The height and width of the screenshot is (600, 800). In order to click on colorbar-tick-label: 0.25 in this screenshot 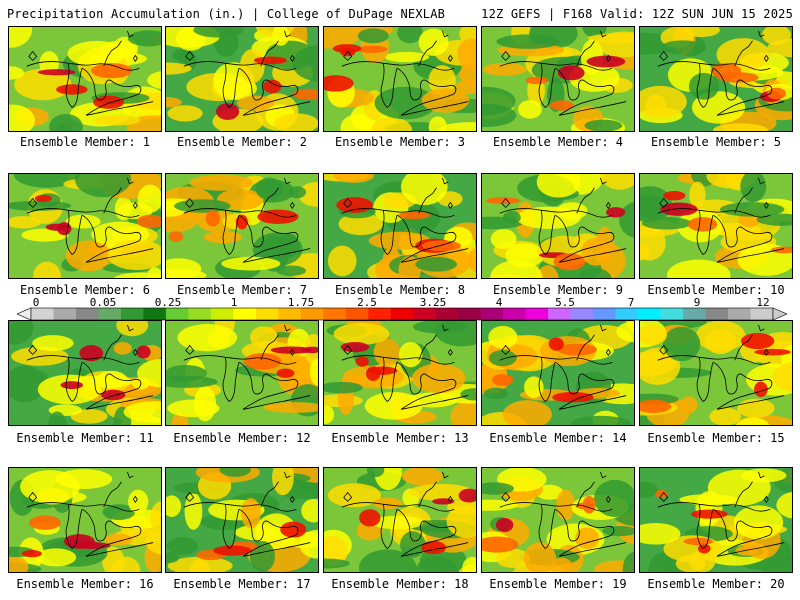, I will do `click(168, 302)`.